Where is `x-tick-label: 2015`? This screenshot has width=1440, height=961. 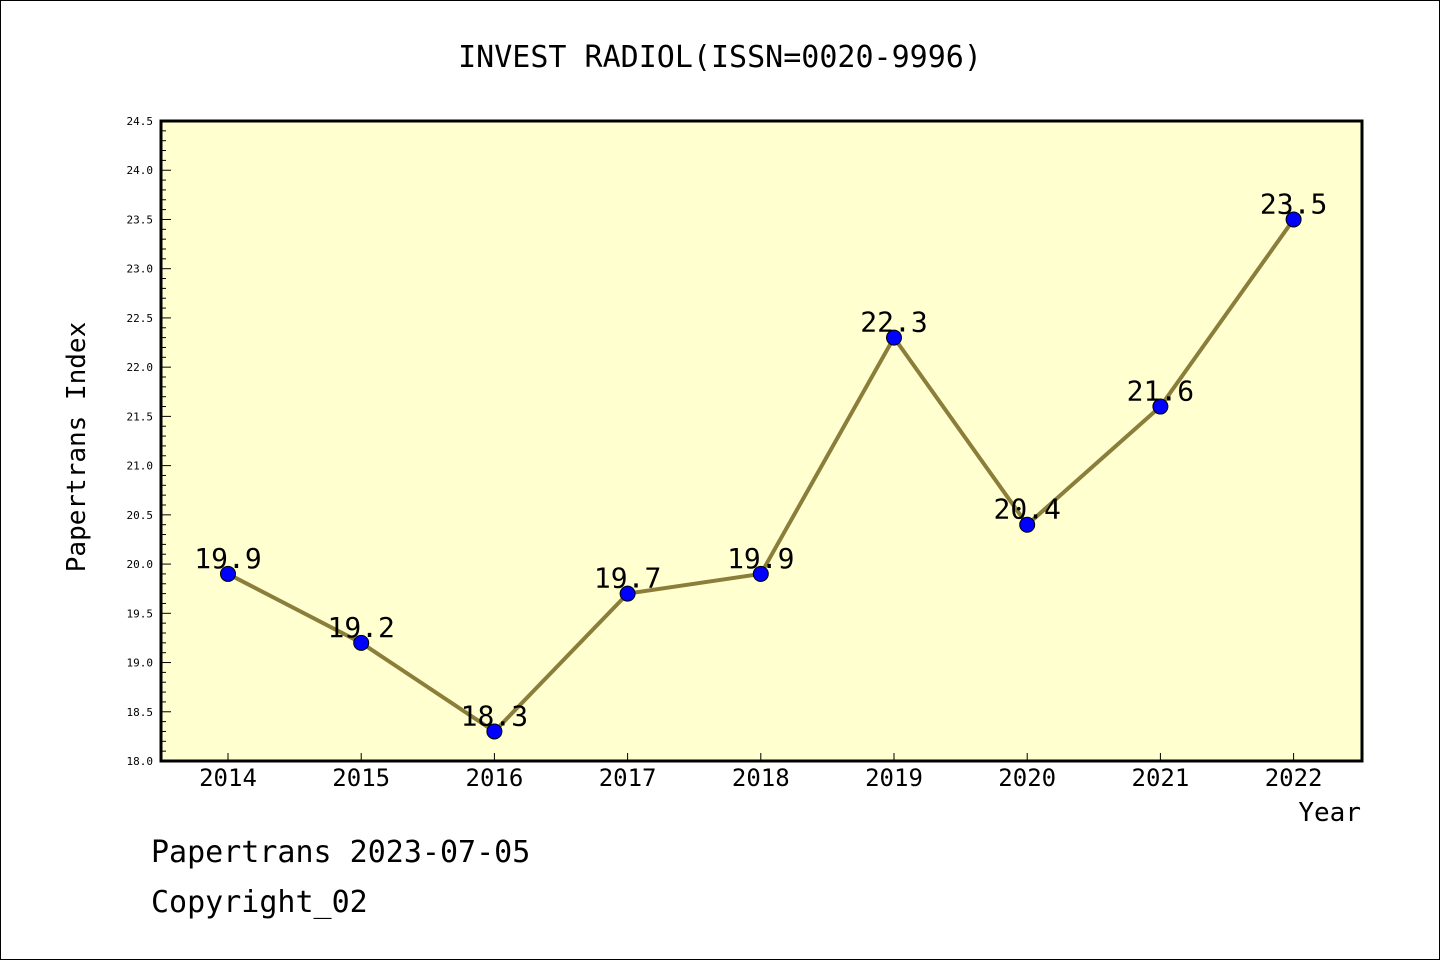 x-tick-label: 2015 is located at coordinates (361, 778).